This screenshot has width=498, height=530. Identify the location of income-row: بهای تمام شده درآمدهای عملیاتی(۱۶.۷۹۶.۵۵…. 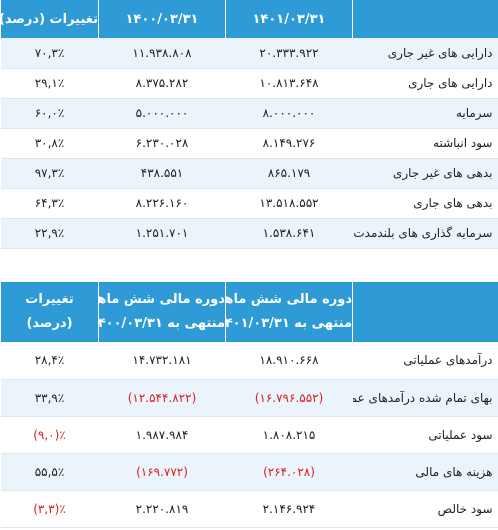
(249, 398).